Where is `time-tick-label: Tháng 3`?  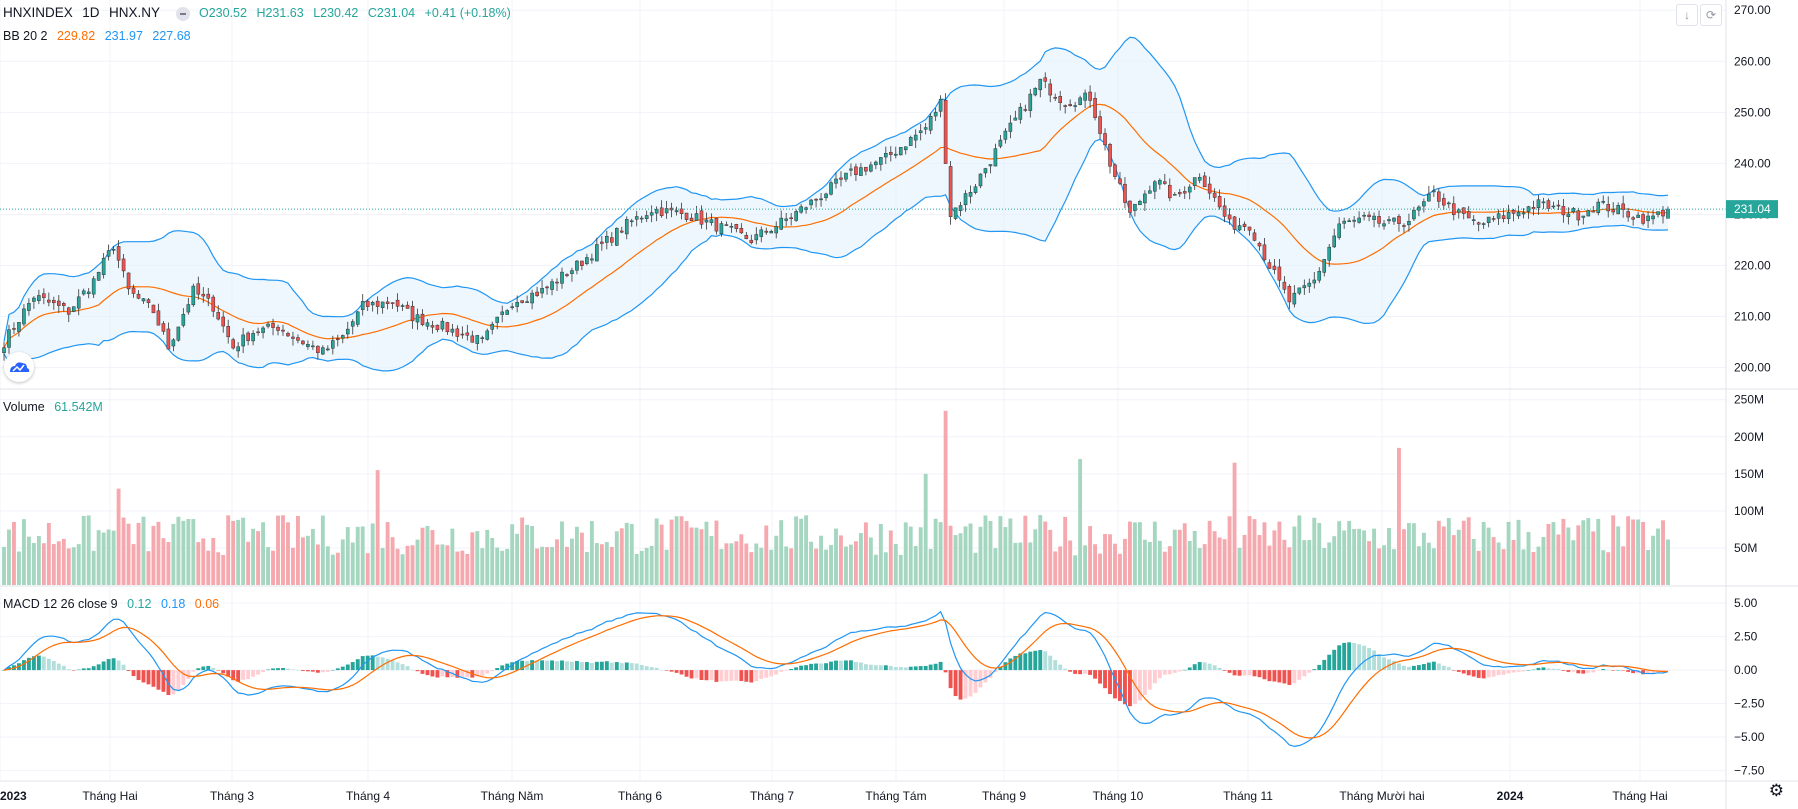 time-tick-label: Tháng 3 is located at coordinates (232, 796).